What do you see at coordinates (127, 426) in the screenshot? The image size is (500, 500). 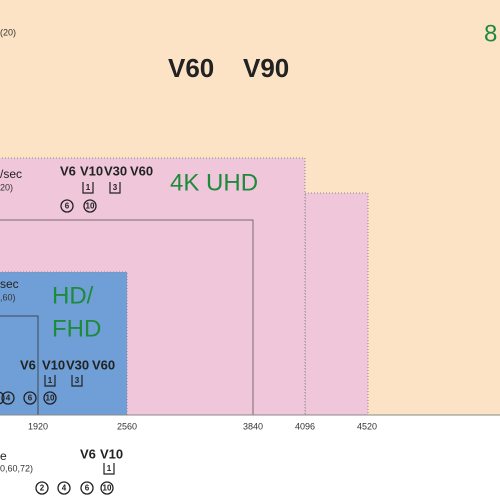 I see `axis-label: 2560` at bounding box center [127, 426].